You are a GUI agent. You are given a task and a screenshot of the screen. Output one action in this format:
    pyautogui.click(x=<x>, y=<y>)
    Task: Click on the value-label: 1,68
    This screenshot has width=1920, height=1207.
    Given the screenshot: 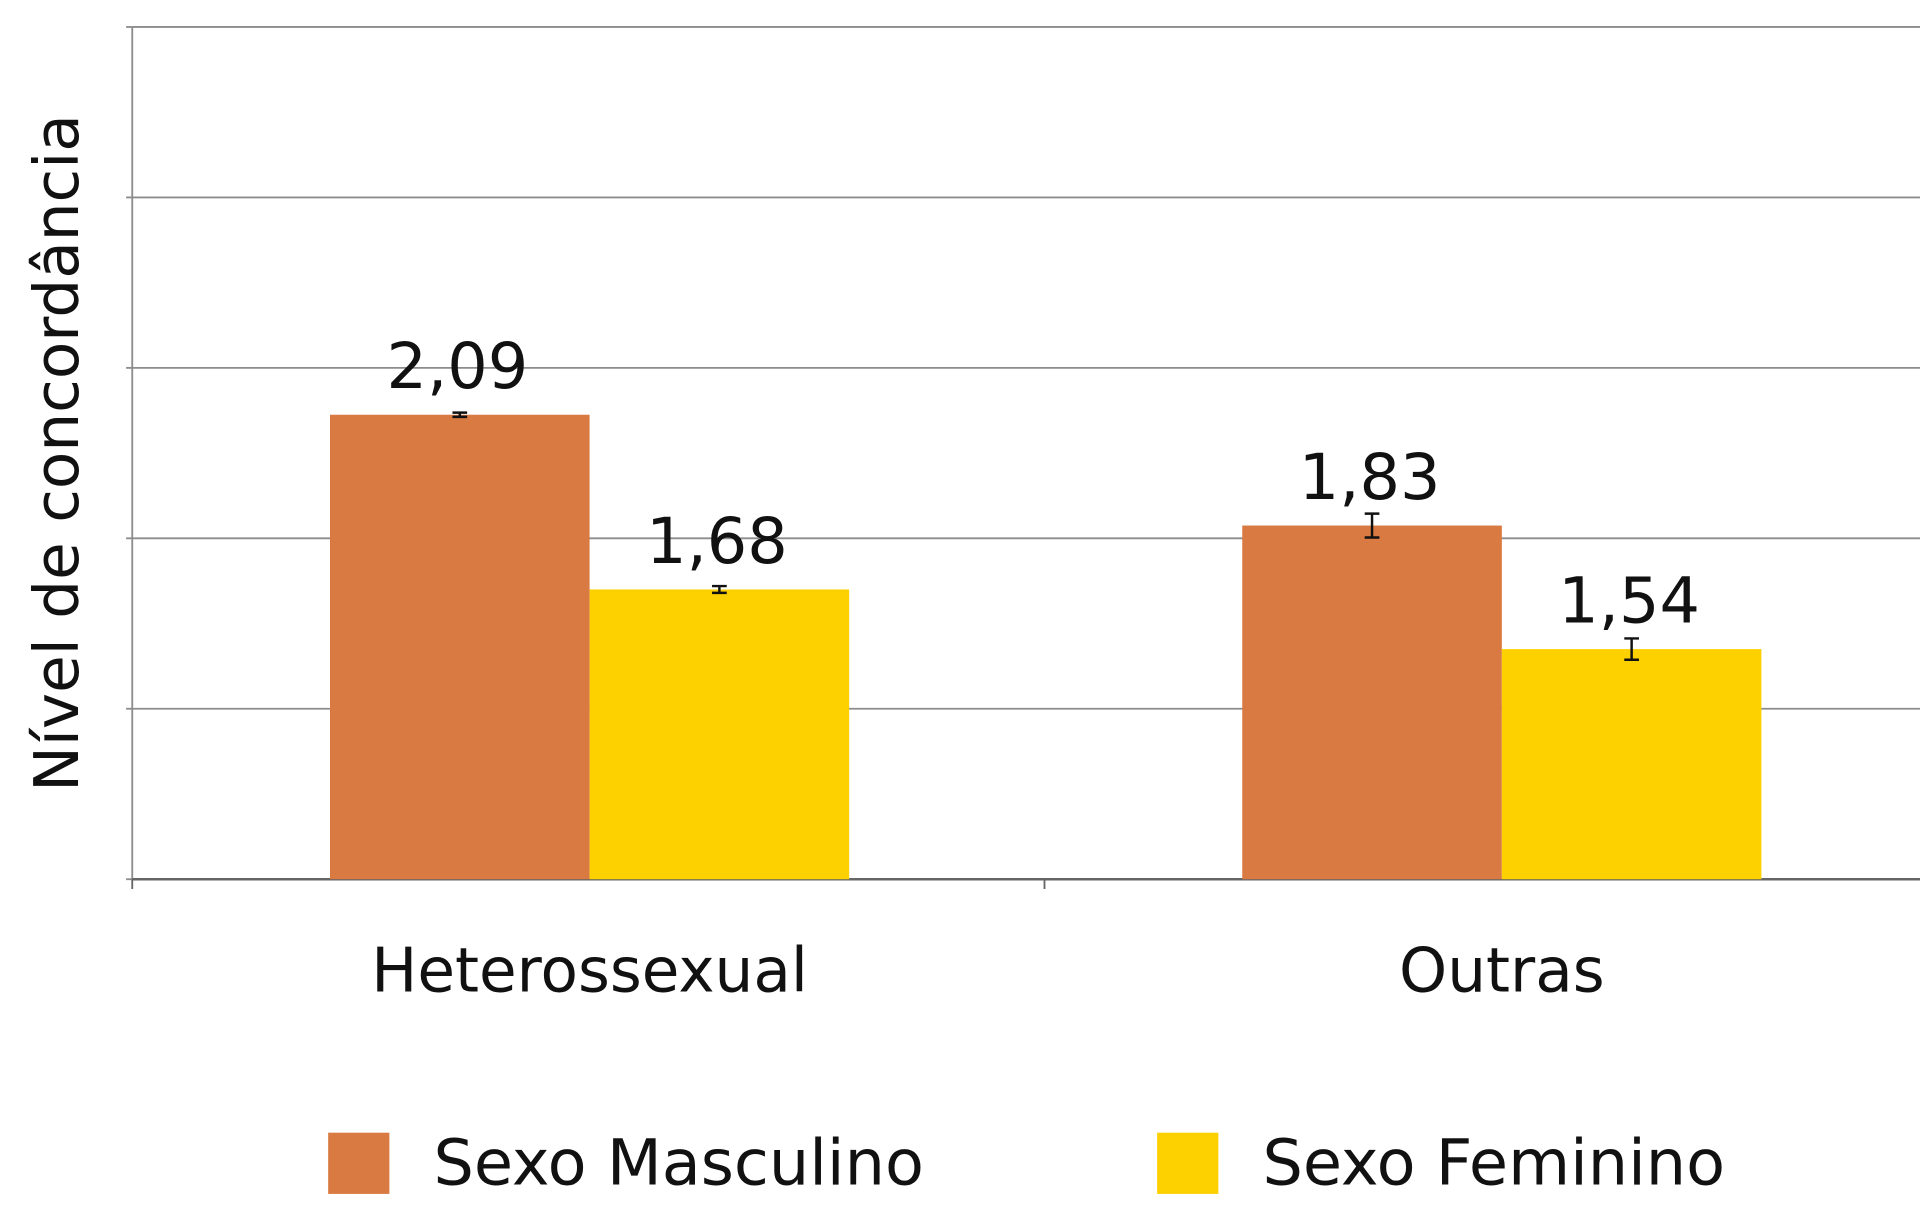 What is the action you would take?
    pyautogui.click(x=717, y=542)
    